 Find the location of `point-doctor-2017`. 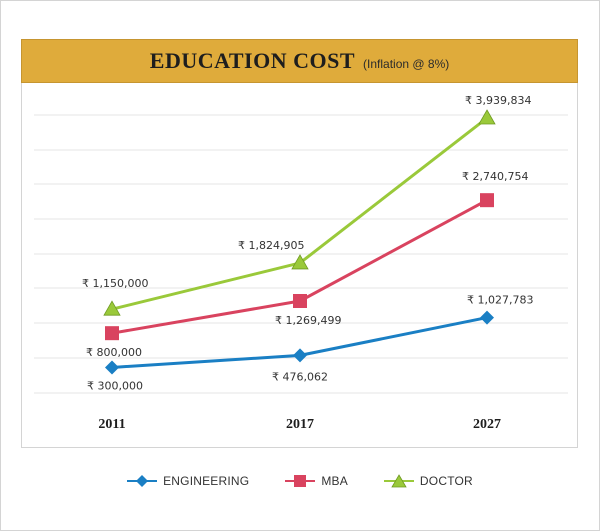

point-doctor-2017 is located at coordinates (300, 262).